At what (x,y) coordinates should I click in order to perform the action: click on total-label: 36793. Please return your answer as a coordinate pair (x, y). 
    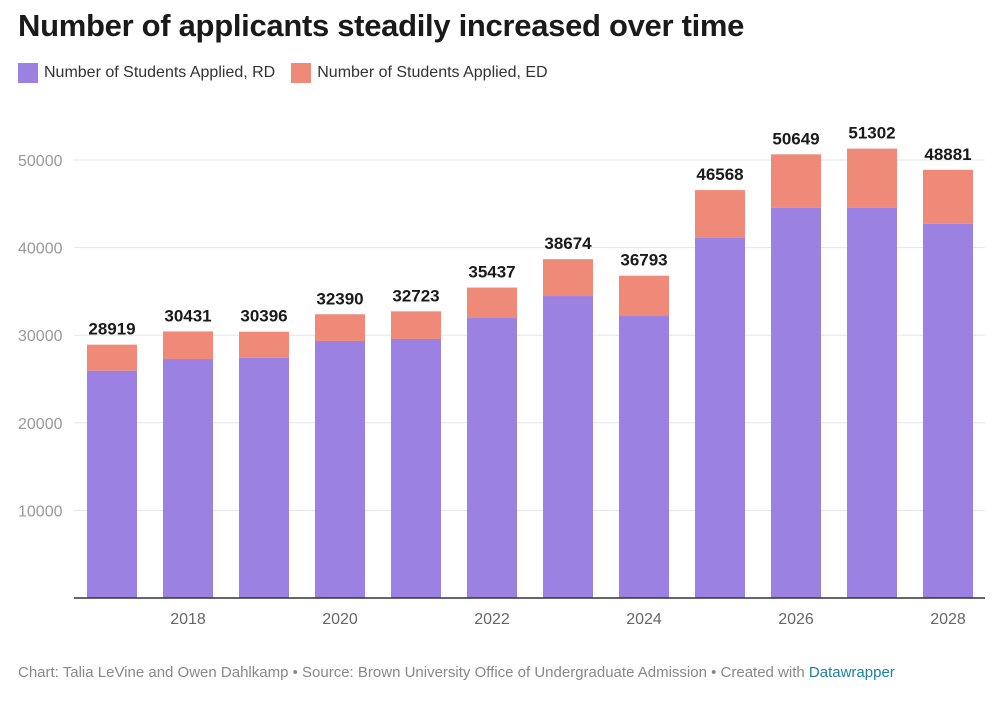
    Looking at the image, I should click on (643, 260).